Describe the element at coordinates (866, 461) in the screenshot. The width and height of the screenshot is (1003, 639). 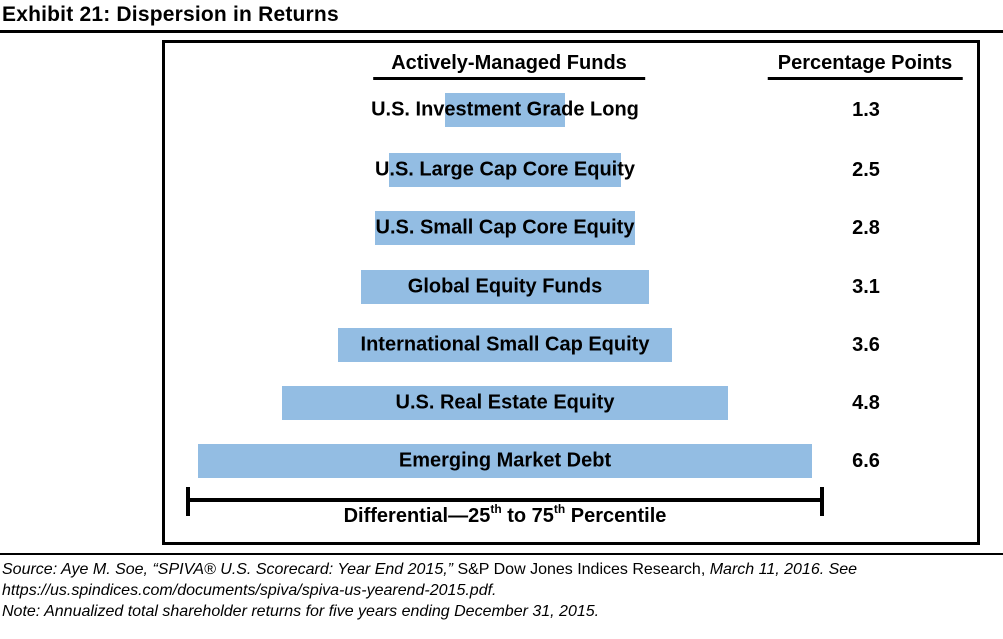
I see `value-label: 6.6` at that location.